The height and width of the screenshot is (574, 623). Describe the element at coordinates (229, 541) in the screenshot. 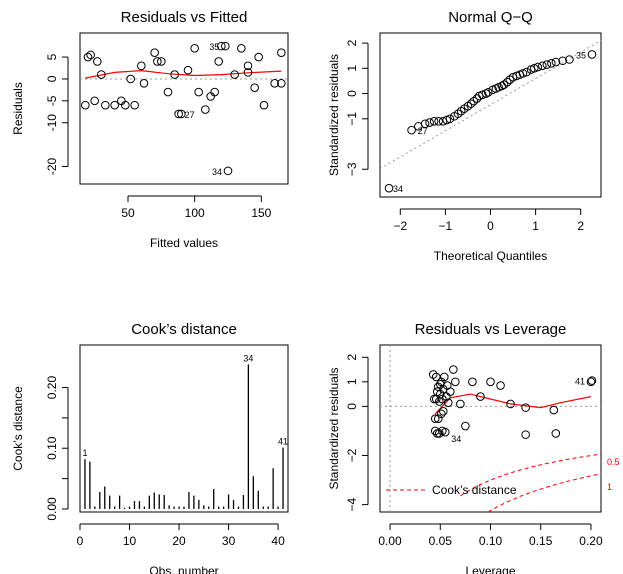

I see `x-tick-label: 30` at that location.